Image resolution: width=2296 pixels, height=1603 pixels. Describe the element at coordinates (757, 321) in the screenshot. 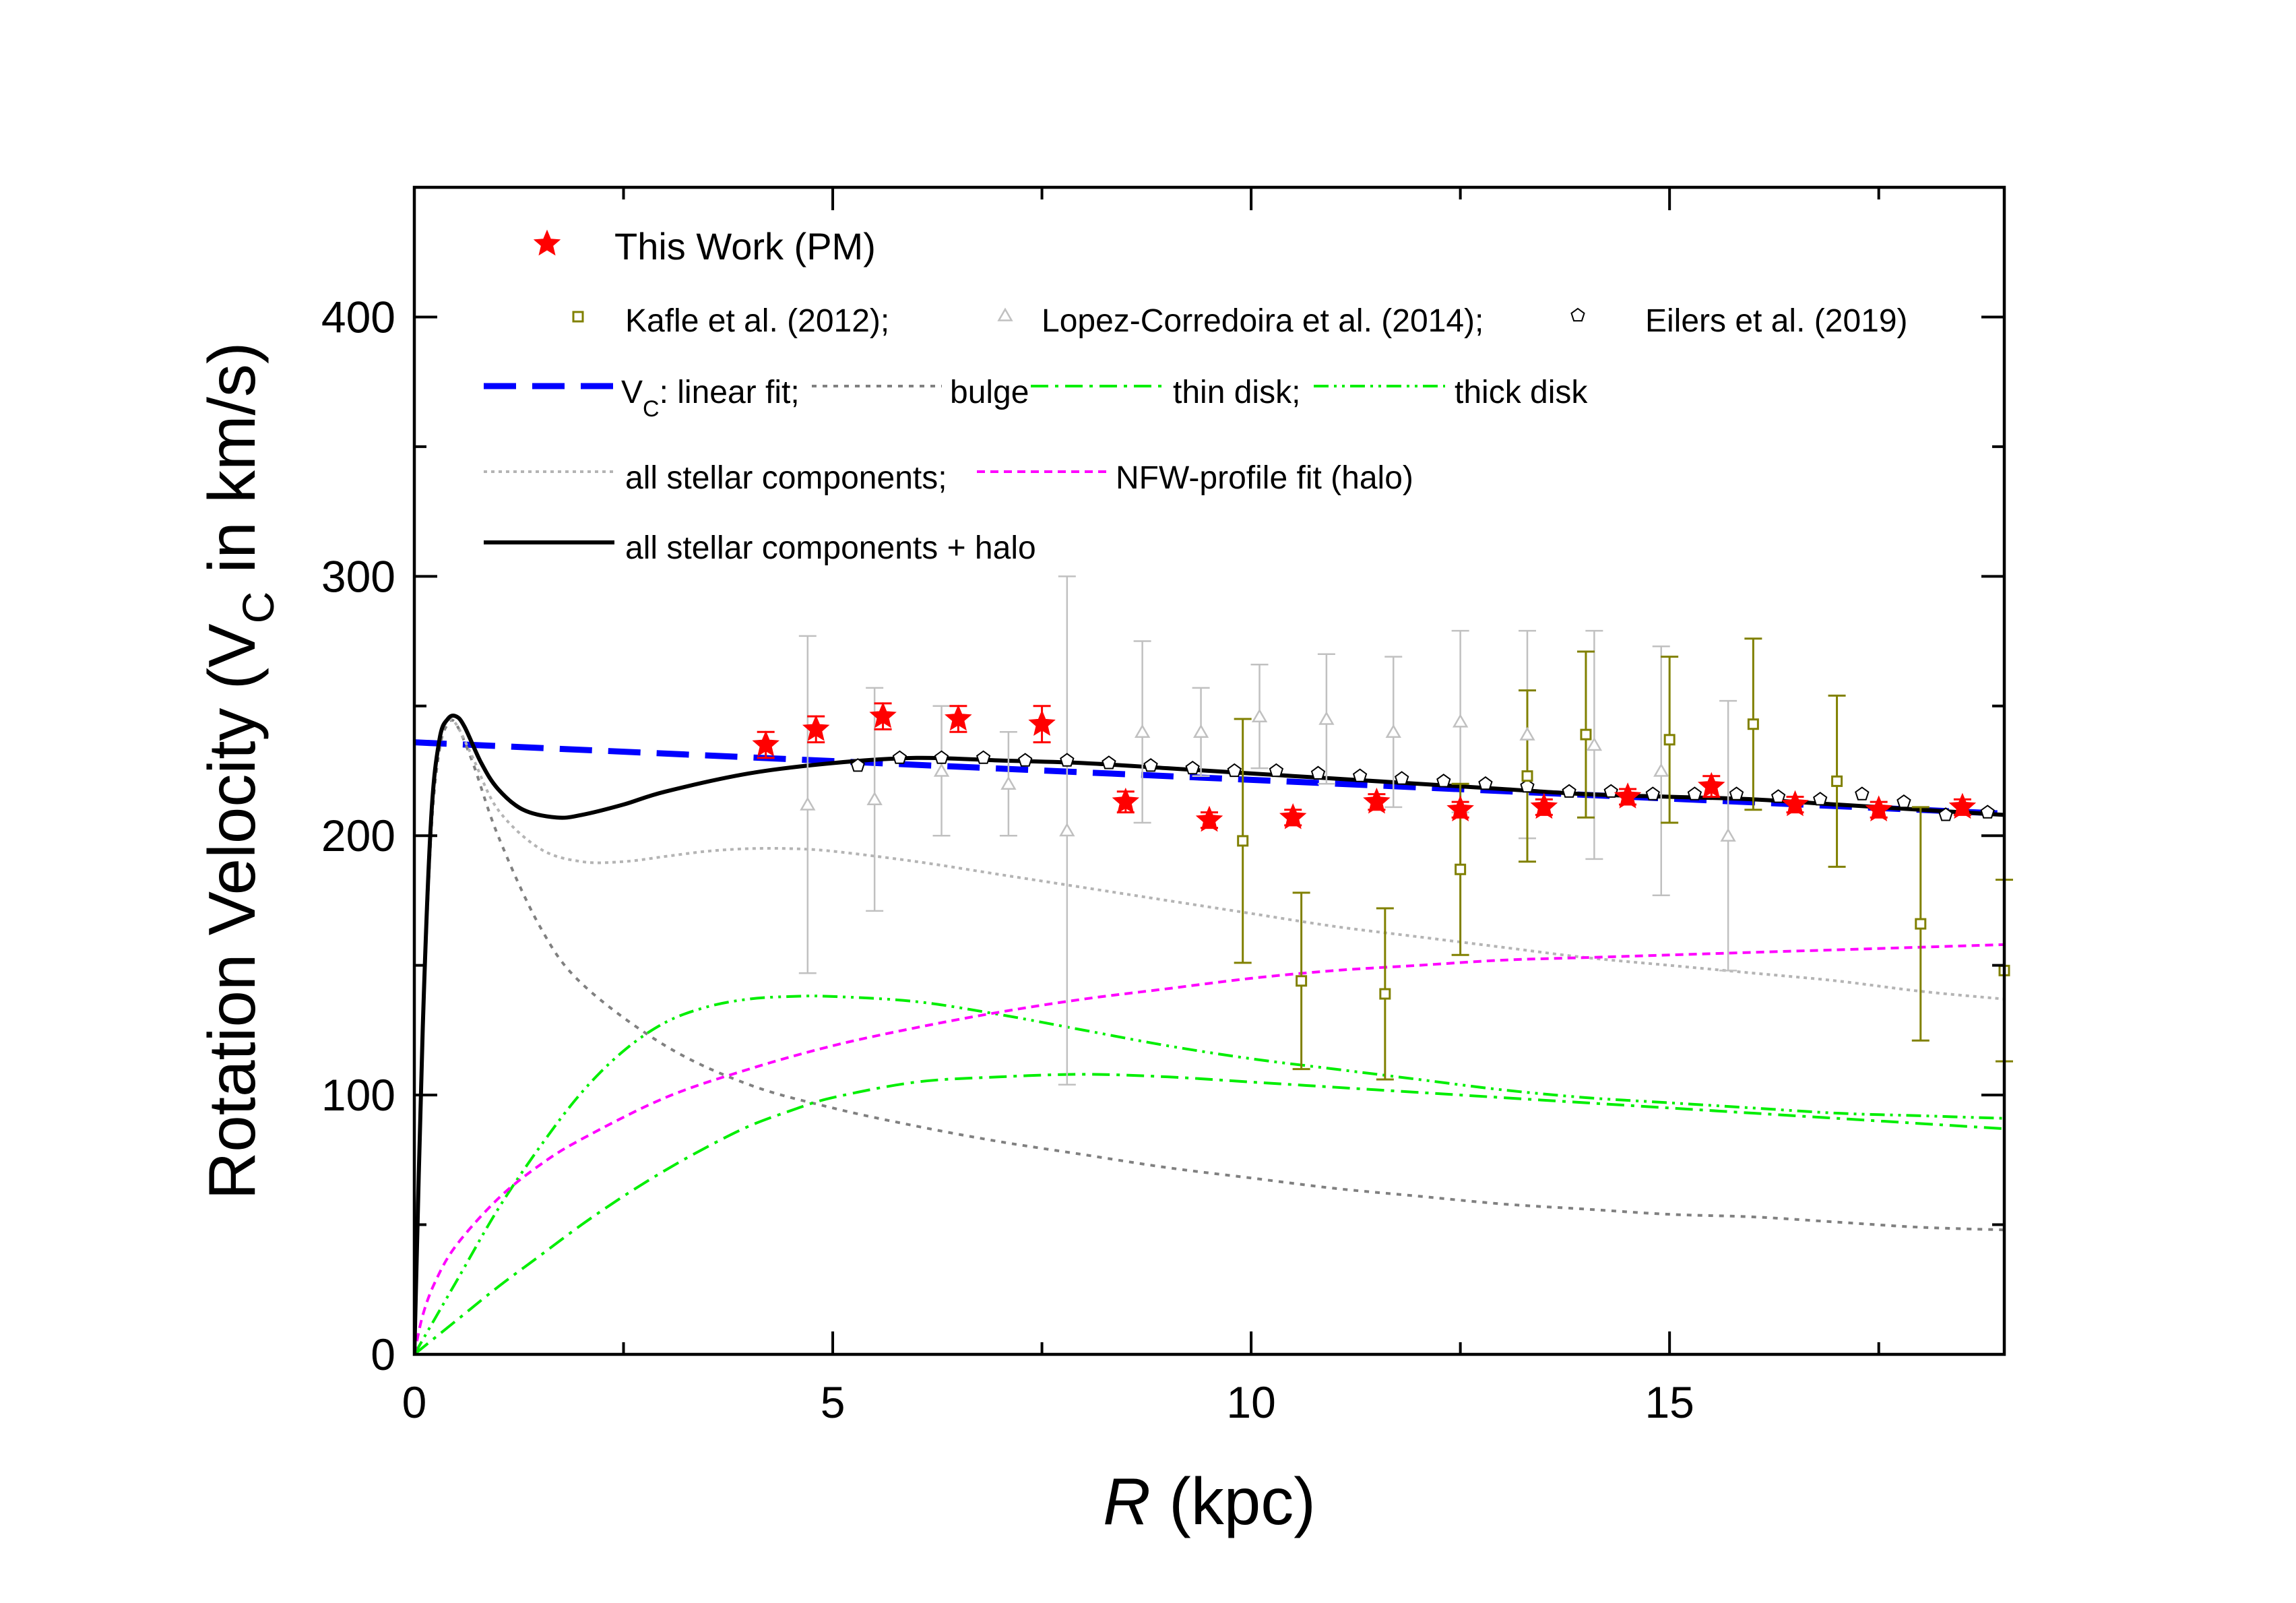

I see `legend-kafle: Kafle et al. (2012);` at that location.